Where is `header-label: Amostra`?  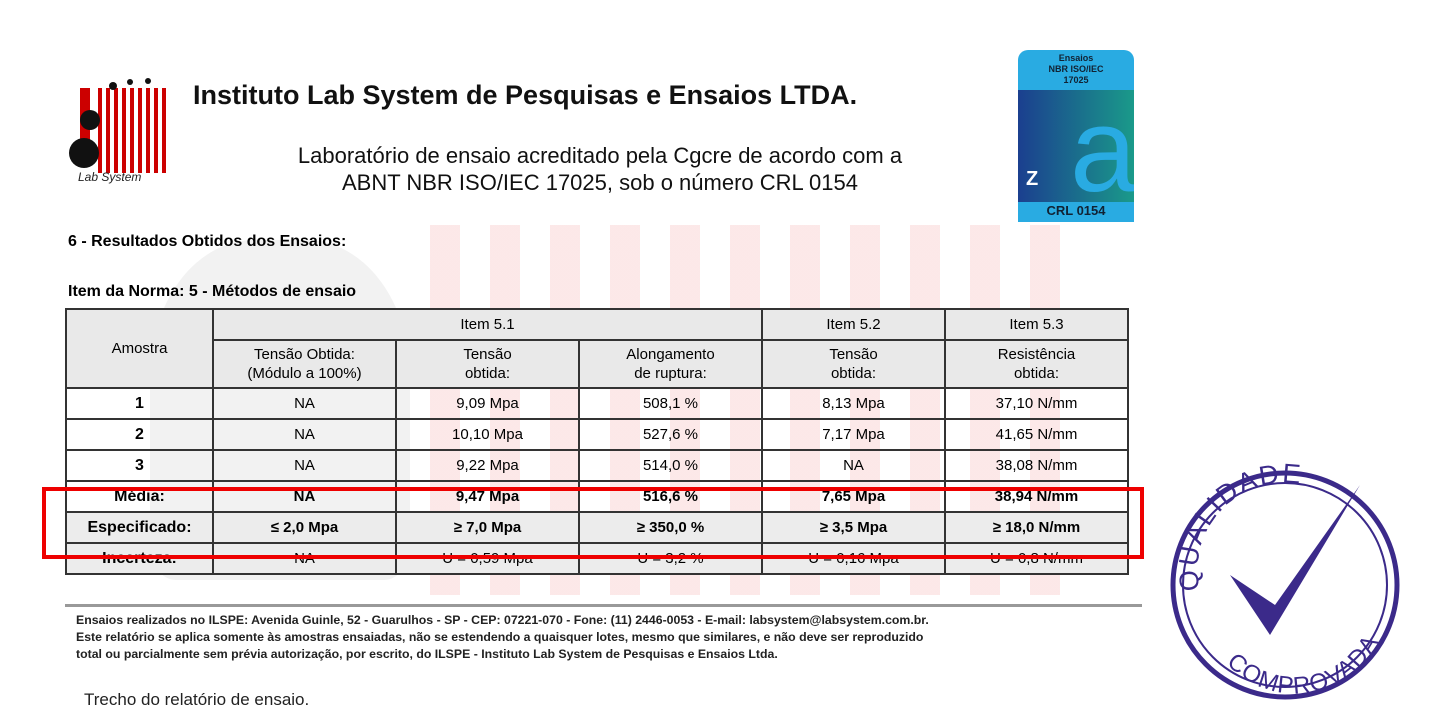 header-label: Amostra is located at coordinates (139, 348).